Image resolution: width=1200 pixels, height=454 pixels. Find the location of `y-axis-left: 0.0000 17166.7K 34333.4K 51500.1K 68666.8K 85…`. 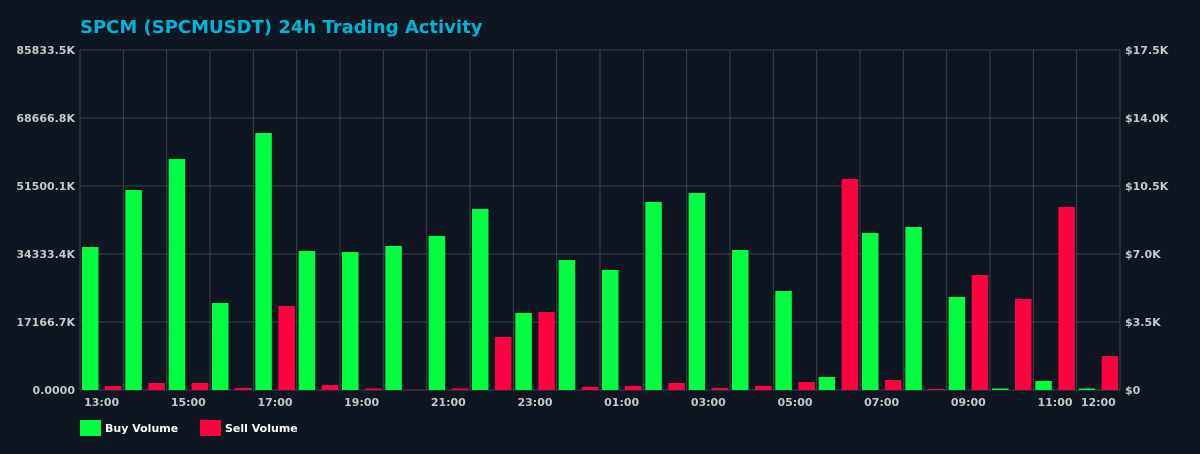

y-axis-left: 0.0000 17166.7K 34333.4K 51500.1K 68666.8K 85… is located at coordinates (45, 220).